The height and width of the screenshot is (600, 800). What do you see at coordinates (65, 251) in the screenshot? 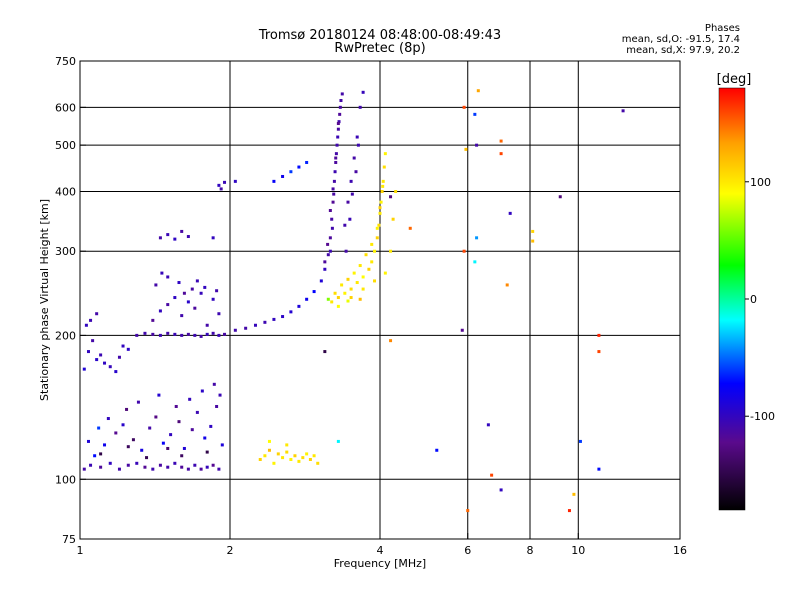
I see `y-tick-label: 300` at bounding box center [65, 251].